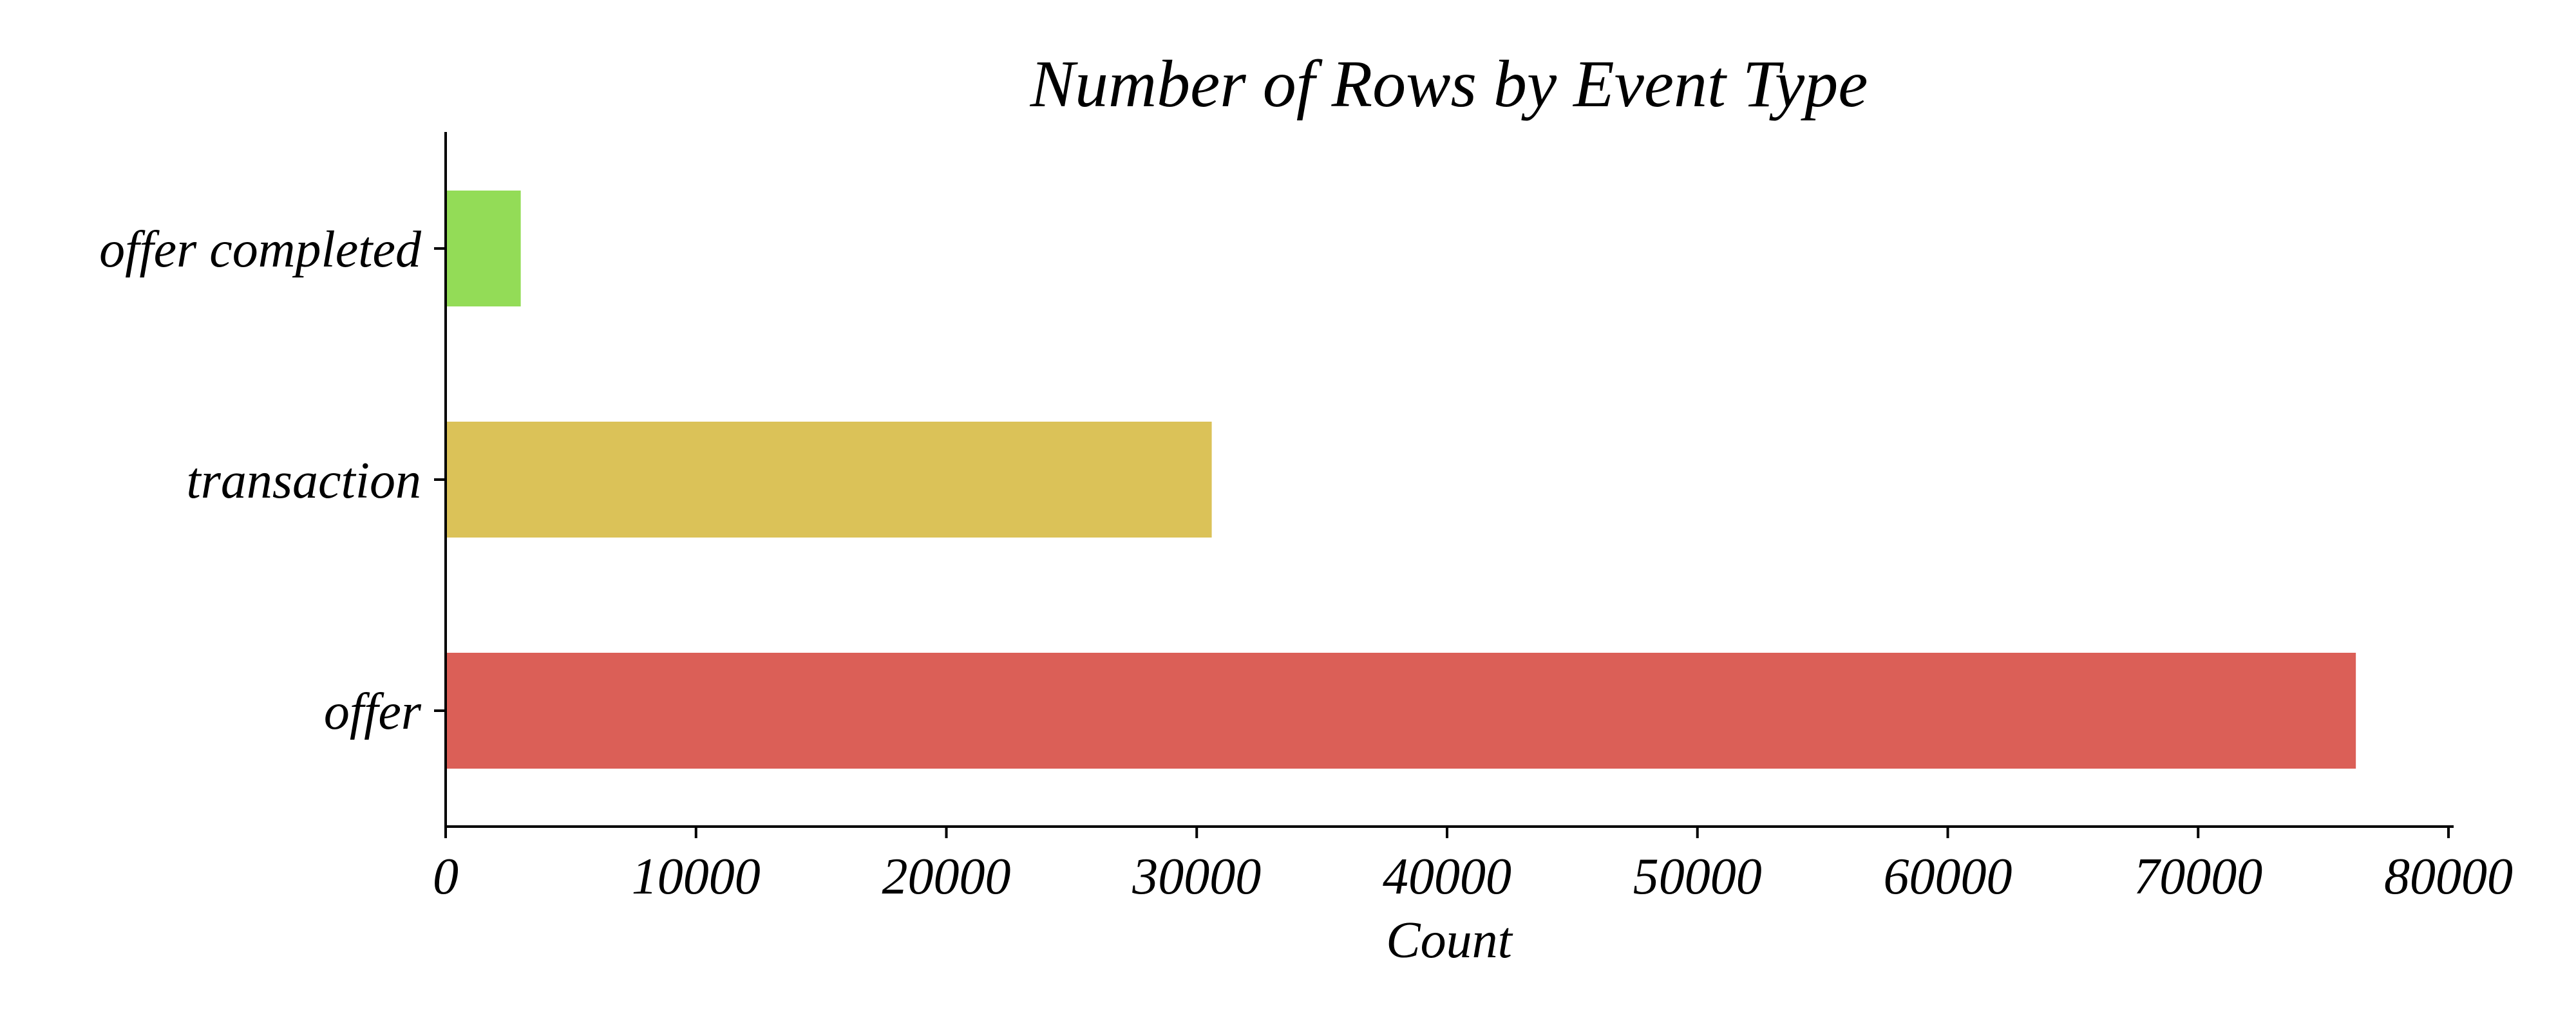  Describe the element at coordinates (829, 480) in the screenshot. I see `bar-transaction` at that location.